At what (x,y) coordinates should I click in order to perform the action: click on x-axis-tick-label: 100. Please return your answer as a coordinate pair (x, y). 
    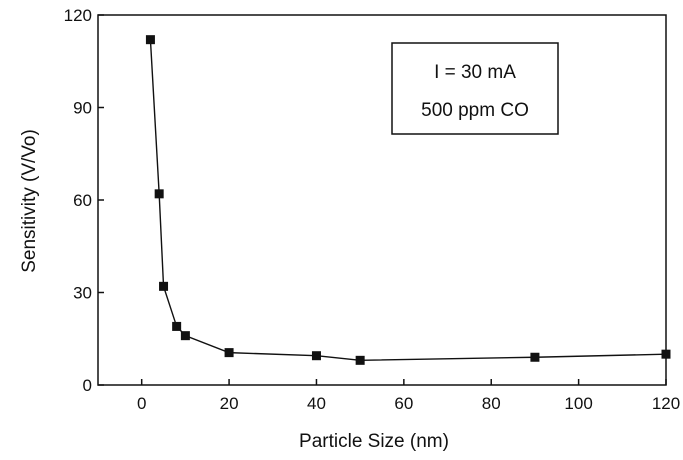
    Looking at the image, I should click on (578, 403).